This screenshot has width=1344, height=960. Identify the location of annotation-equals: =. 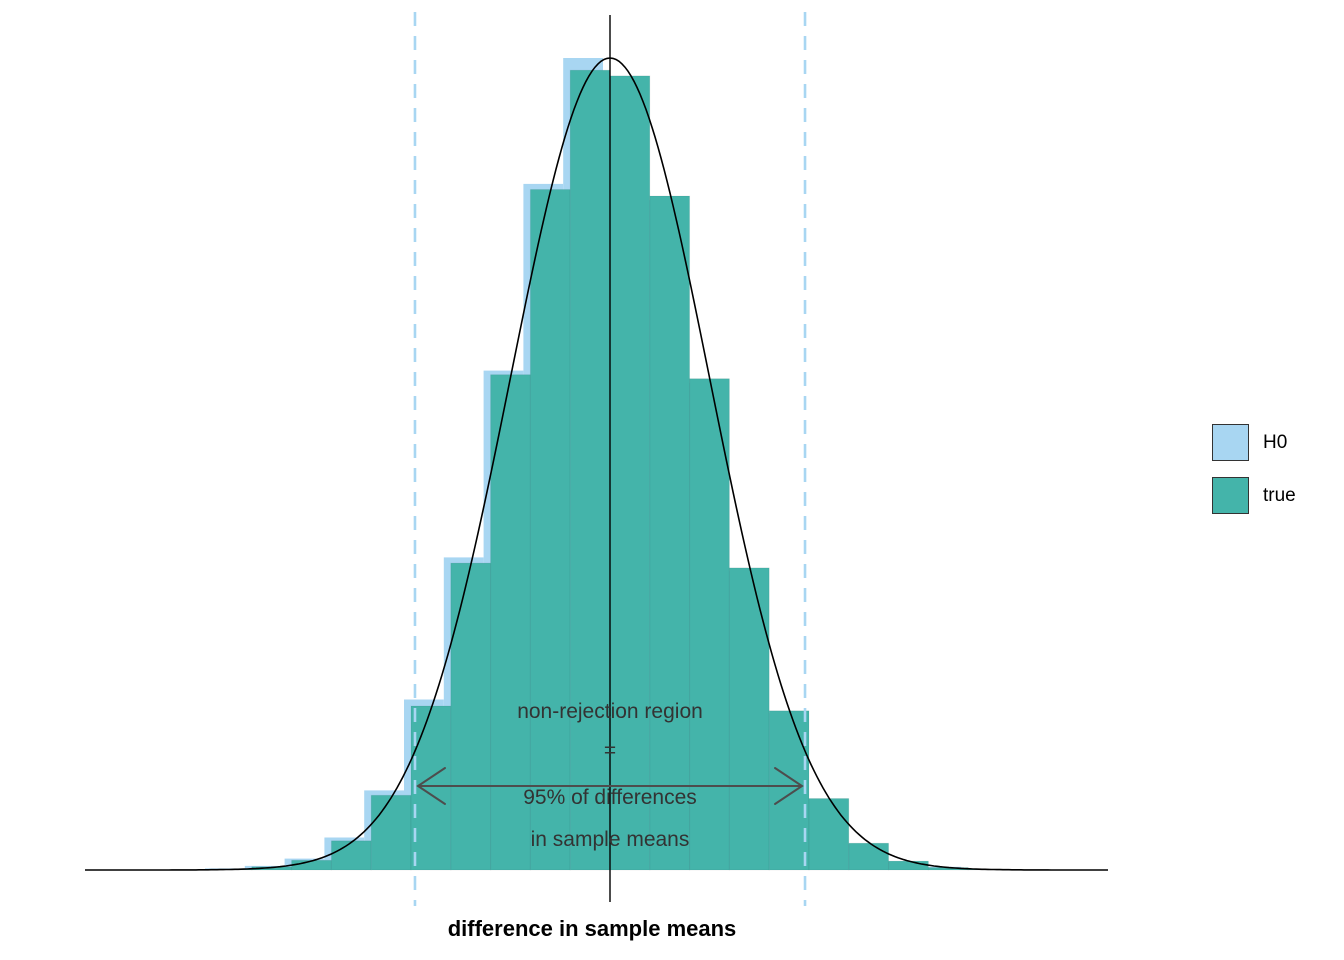
(610, 750).